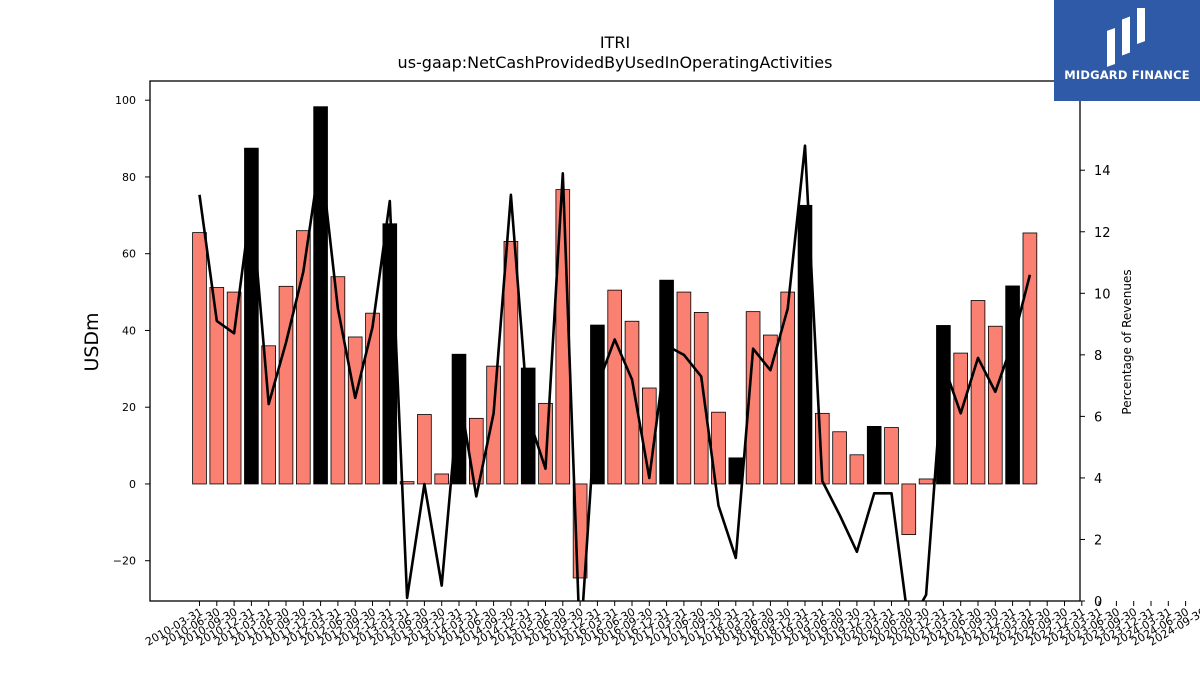  Describe the element at coordinates (1098, 540) in the screenshot. I see `y2-tick-label: 2` at that location.